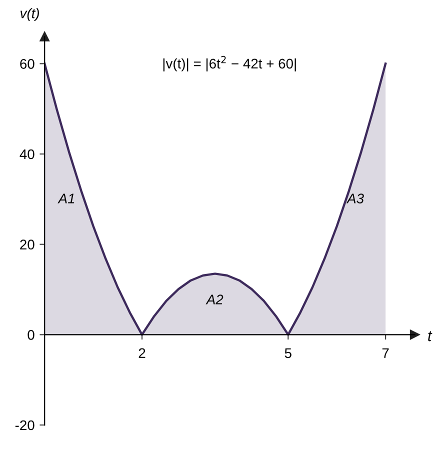 Image resolution: width=446 pixels, height=457 pixels. What do you see at coordinates (66, 199) in the screenshot?
I see `annotation: A1` at bounding box center [66, 199].